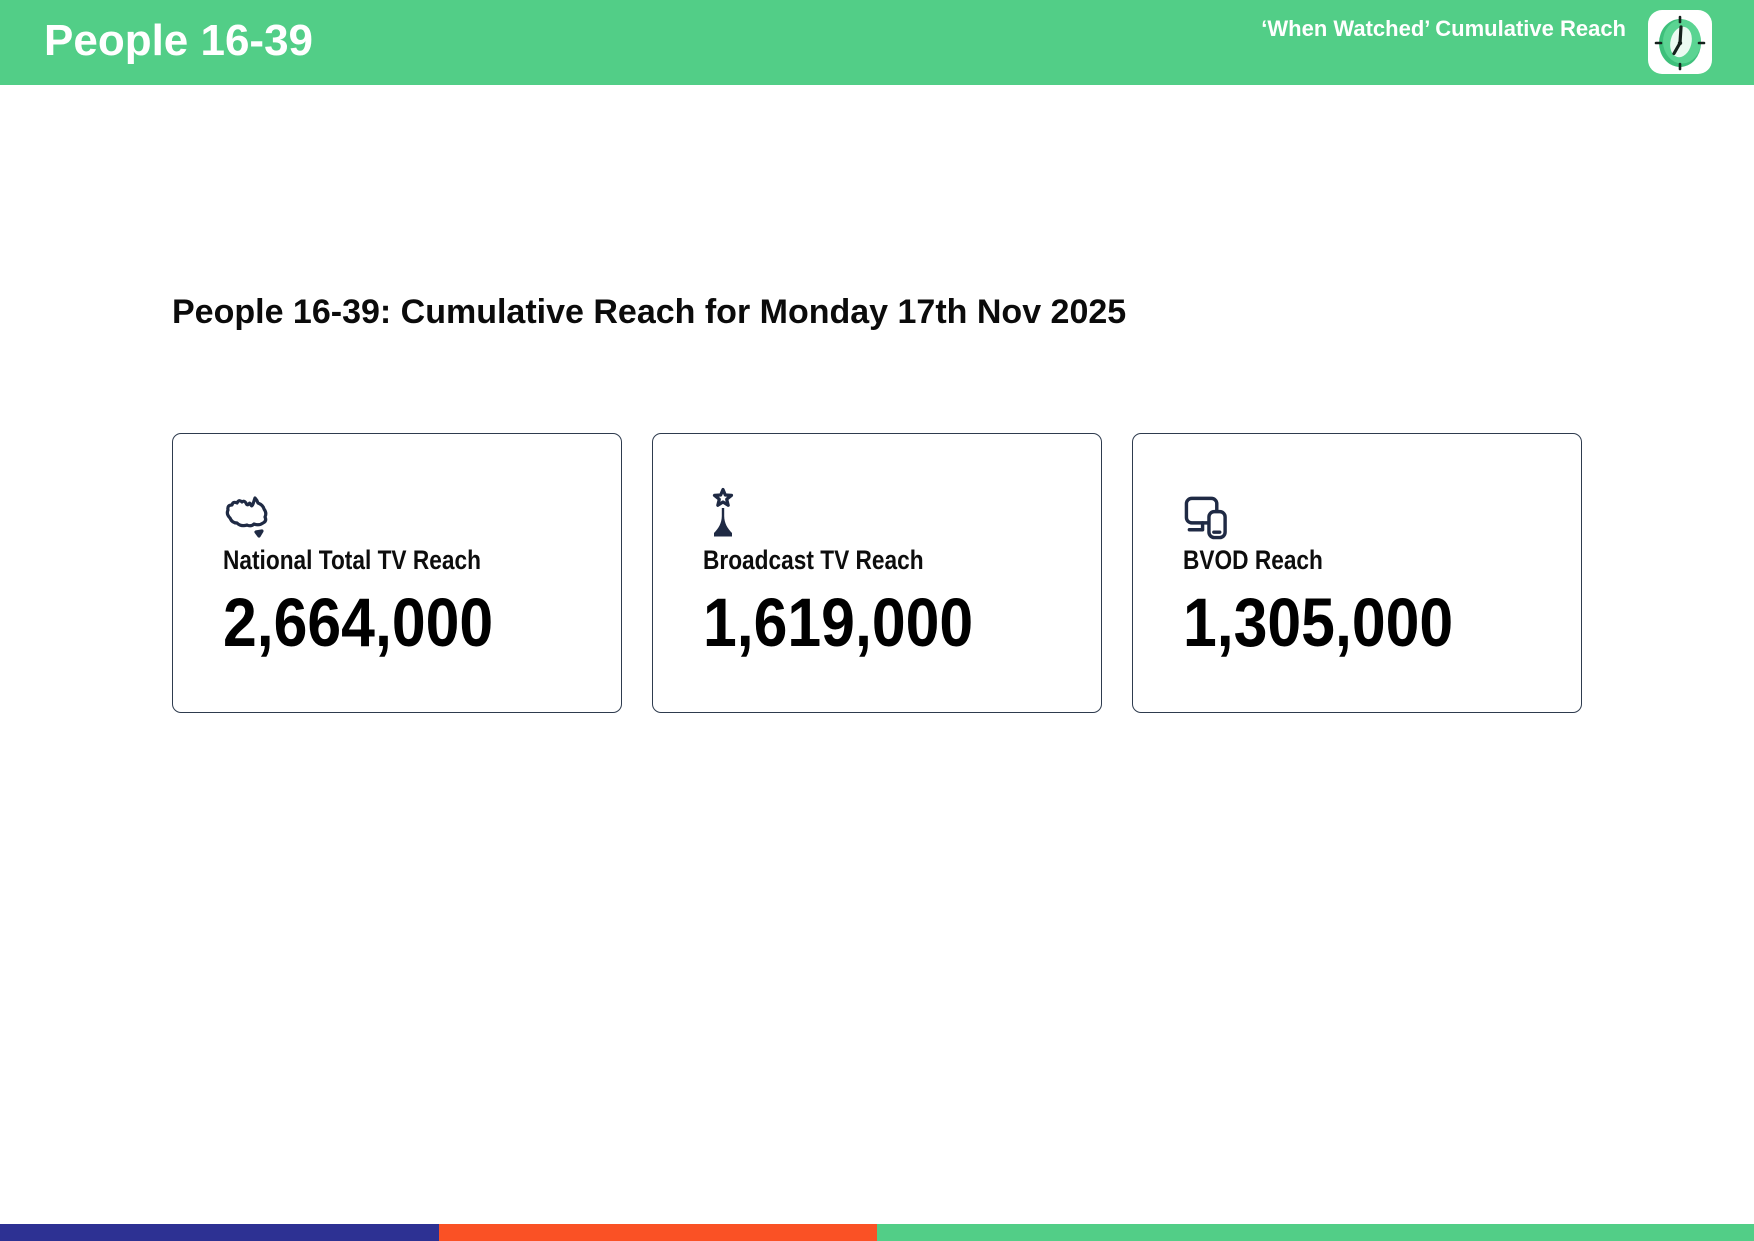  Describe the element at coordinates (1443, 28) in the screenshot. I see `header-subtitle: ‘When Watched’ Cumulative Reach` at that location.